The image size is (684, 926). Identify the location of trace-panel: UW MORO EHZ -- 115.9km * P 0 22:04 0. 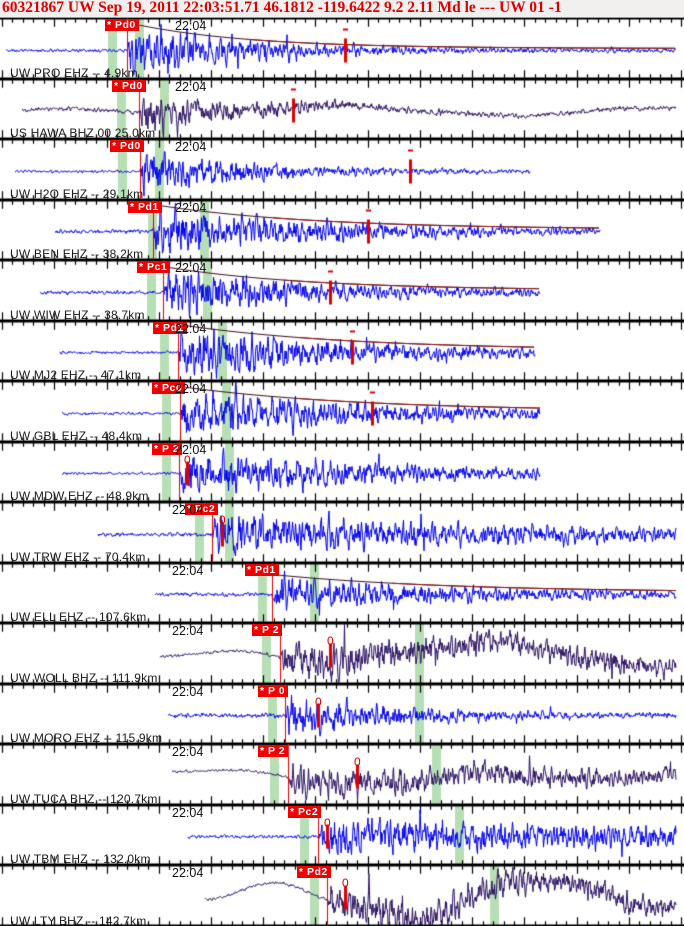
(342, 714).